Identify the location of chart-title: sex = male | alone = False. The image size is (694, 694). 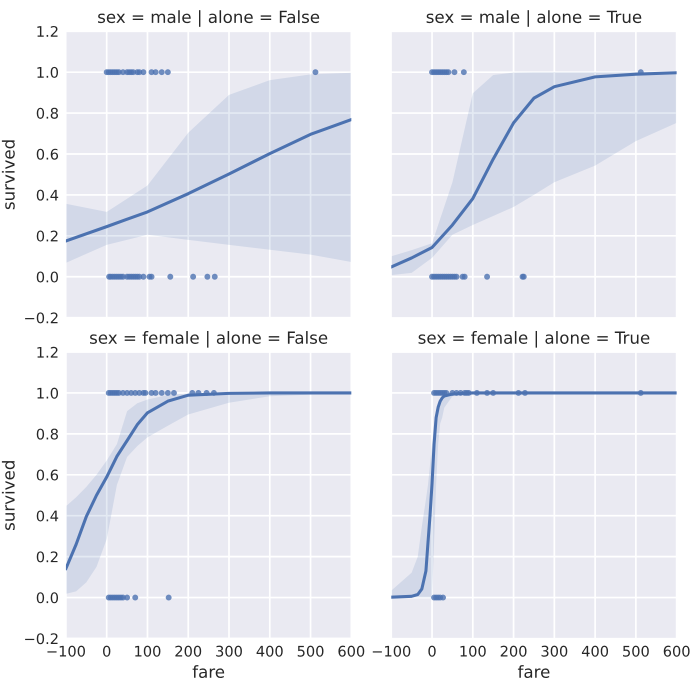
(209, 18).